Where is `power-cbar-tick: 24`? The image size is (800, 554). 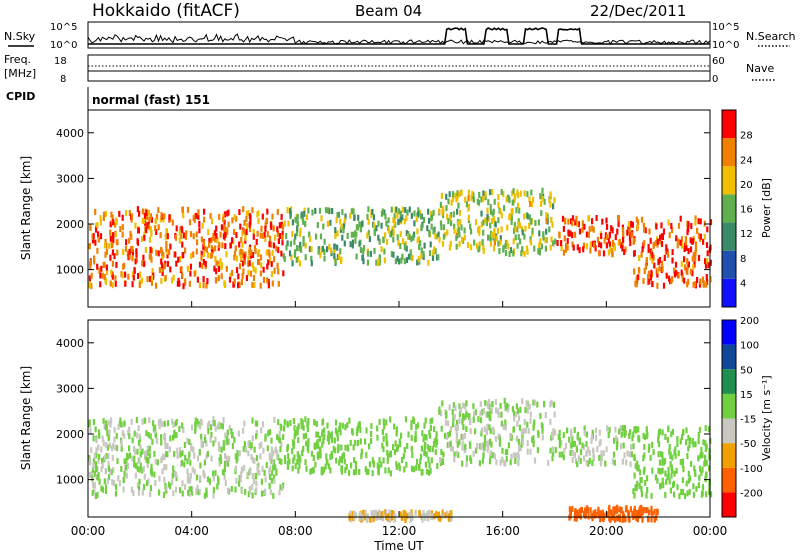
power-cbar-tick: 24 is located at coordinates (746, 160).